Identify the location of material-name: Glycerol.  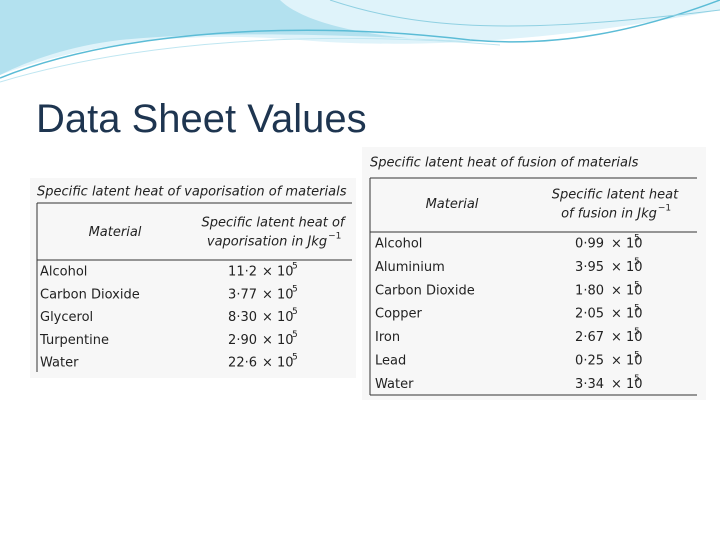
(66, 317).